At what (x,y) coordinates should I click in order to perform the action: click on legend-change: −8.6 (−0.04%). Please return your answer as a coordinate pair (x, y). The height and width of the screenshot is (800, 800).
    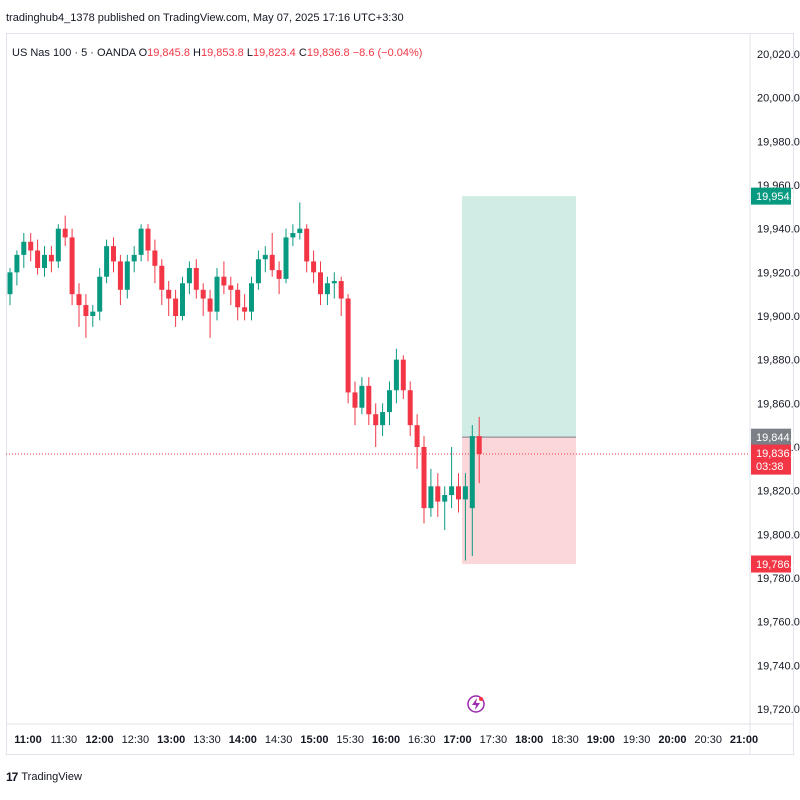
    Looking at the image, I should click on (387, 53).